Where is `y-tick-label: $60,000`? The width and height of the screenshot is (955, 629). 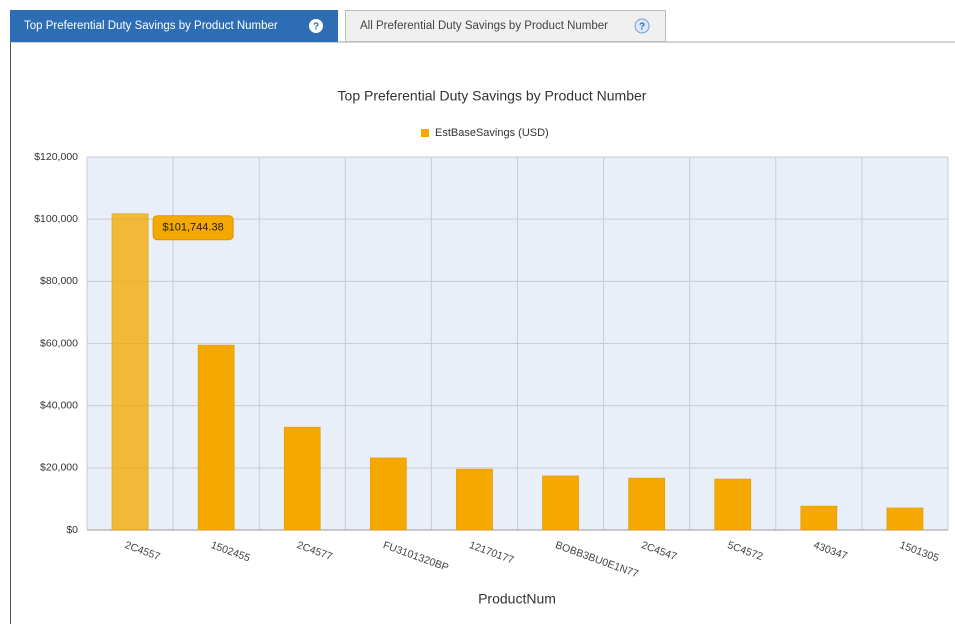
y-tick-label: $60,000 is located at coordinates (59, 343).